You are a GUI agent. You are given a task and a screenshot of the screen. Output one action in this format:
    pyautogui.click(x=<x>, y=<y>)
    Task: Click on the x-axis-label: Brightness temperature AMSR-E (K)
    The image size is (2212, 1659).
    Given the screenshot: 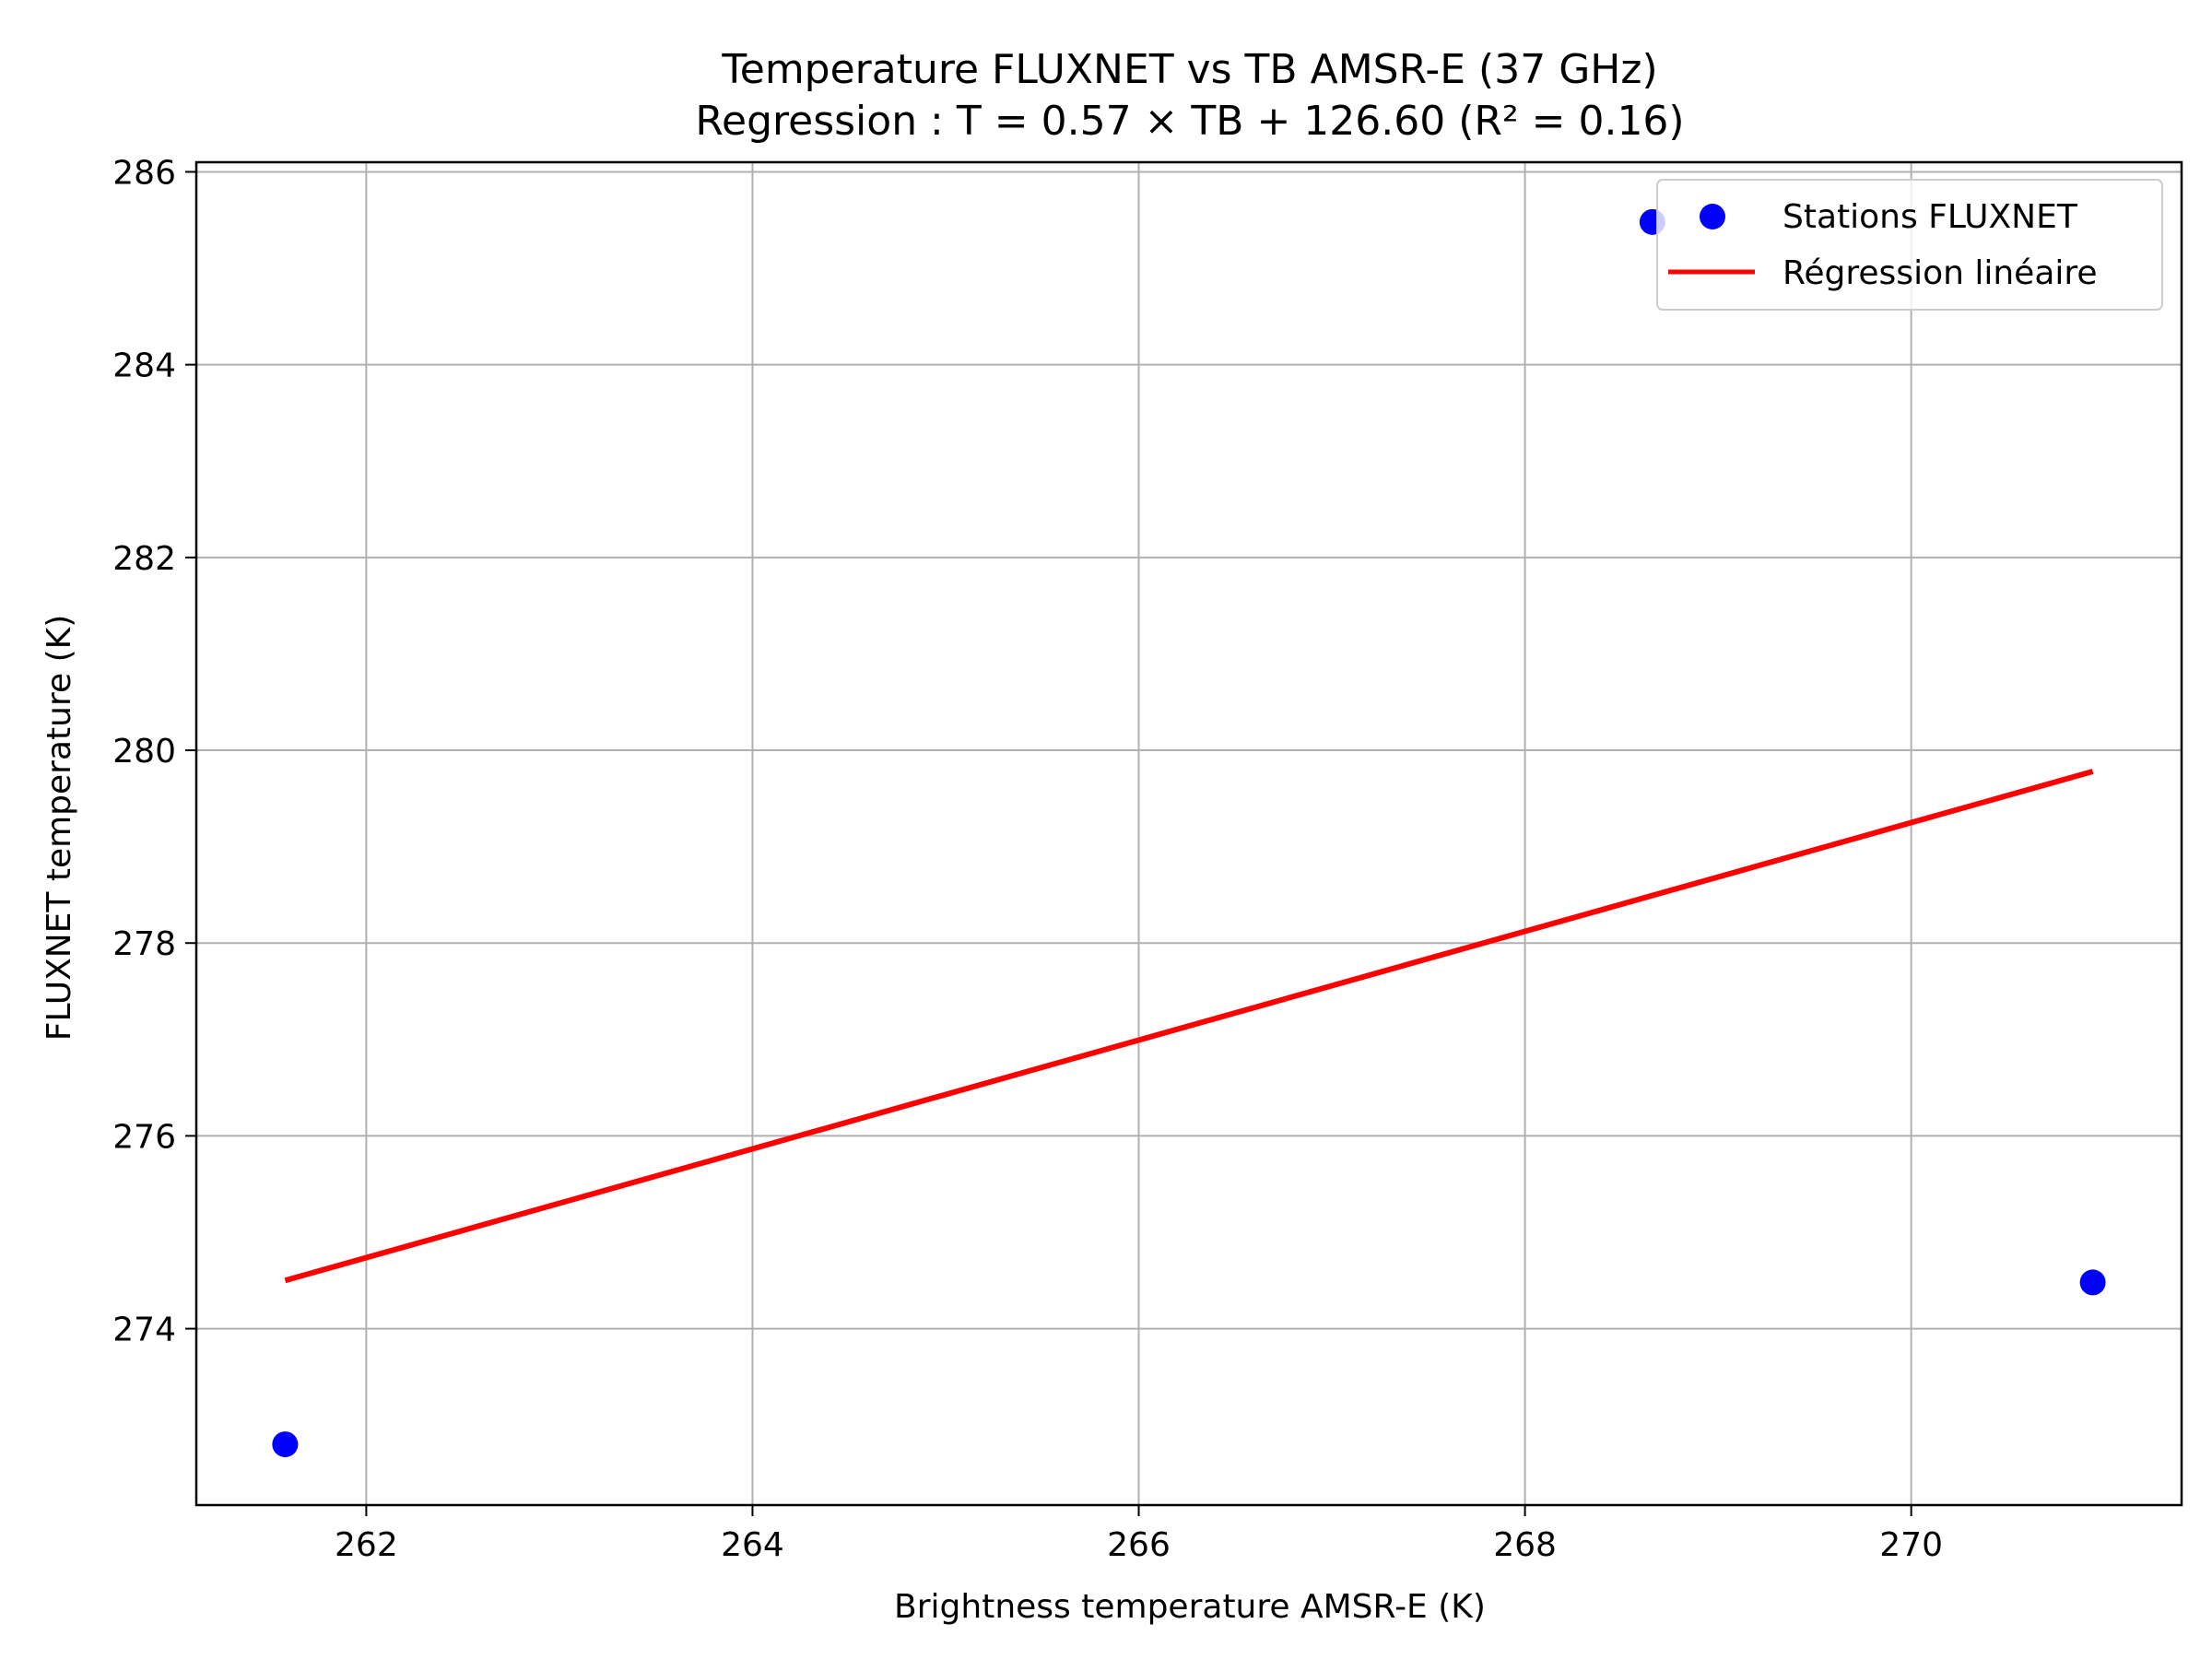 What is the action you would take?
    pyautogui.click(x=1190, y=1607)
    